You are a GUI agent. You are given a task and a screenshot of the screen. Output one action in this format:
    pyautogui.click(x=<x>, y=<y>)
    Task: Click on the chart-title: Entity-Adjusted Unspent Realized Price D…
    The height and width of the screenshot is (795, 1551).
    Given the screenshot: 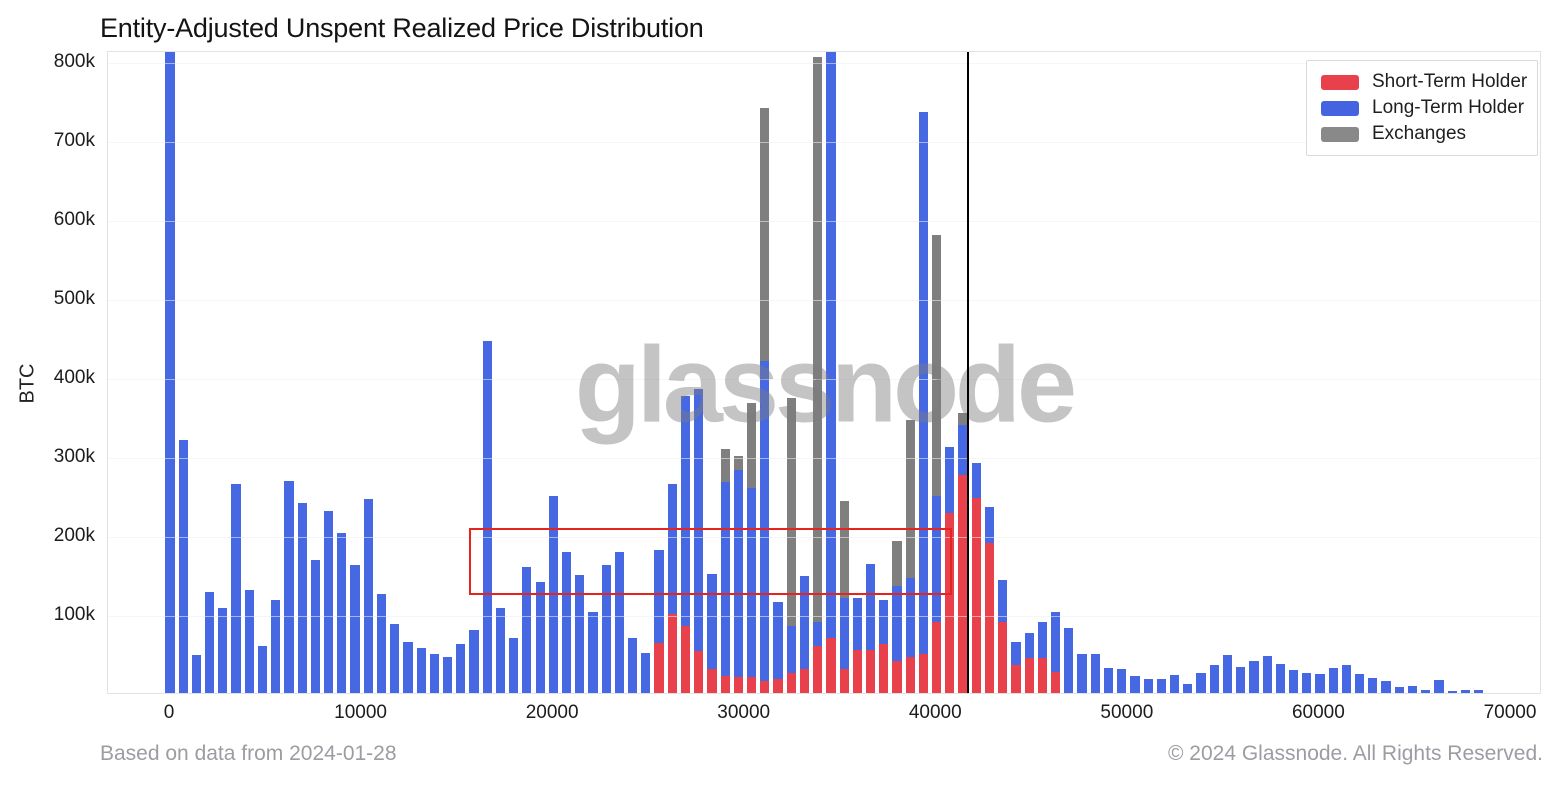 What is the action you would take?
    pyautogui.click(x=402, y=28)
    